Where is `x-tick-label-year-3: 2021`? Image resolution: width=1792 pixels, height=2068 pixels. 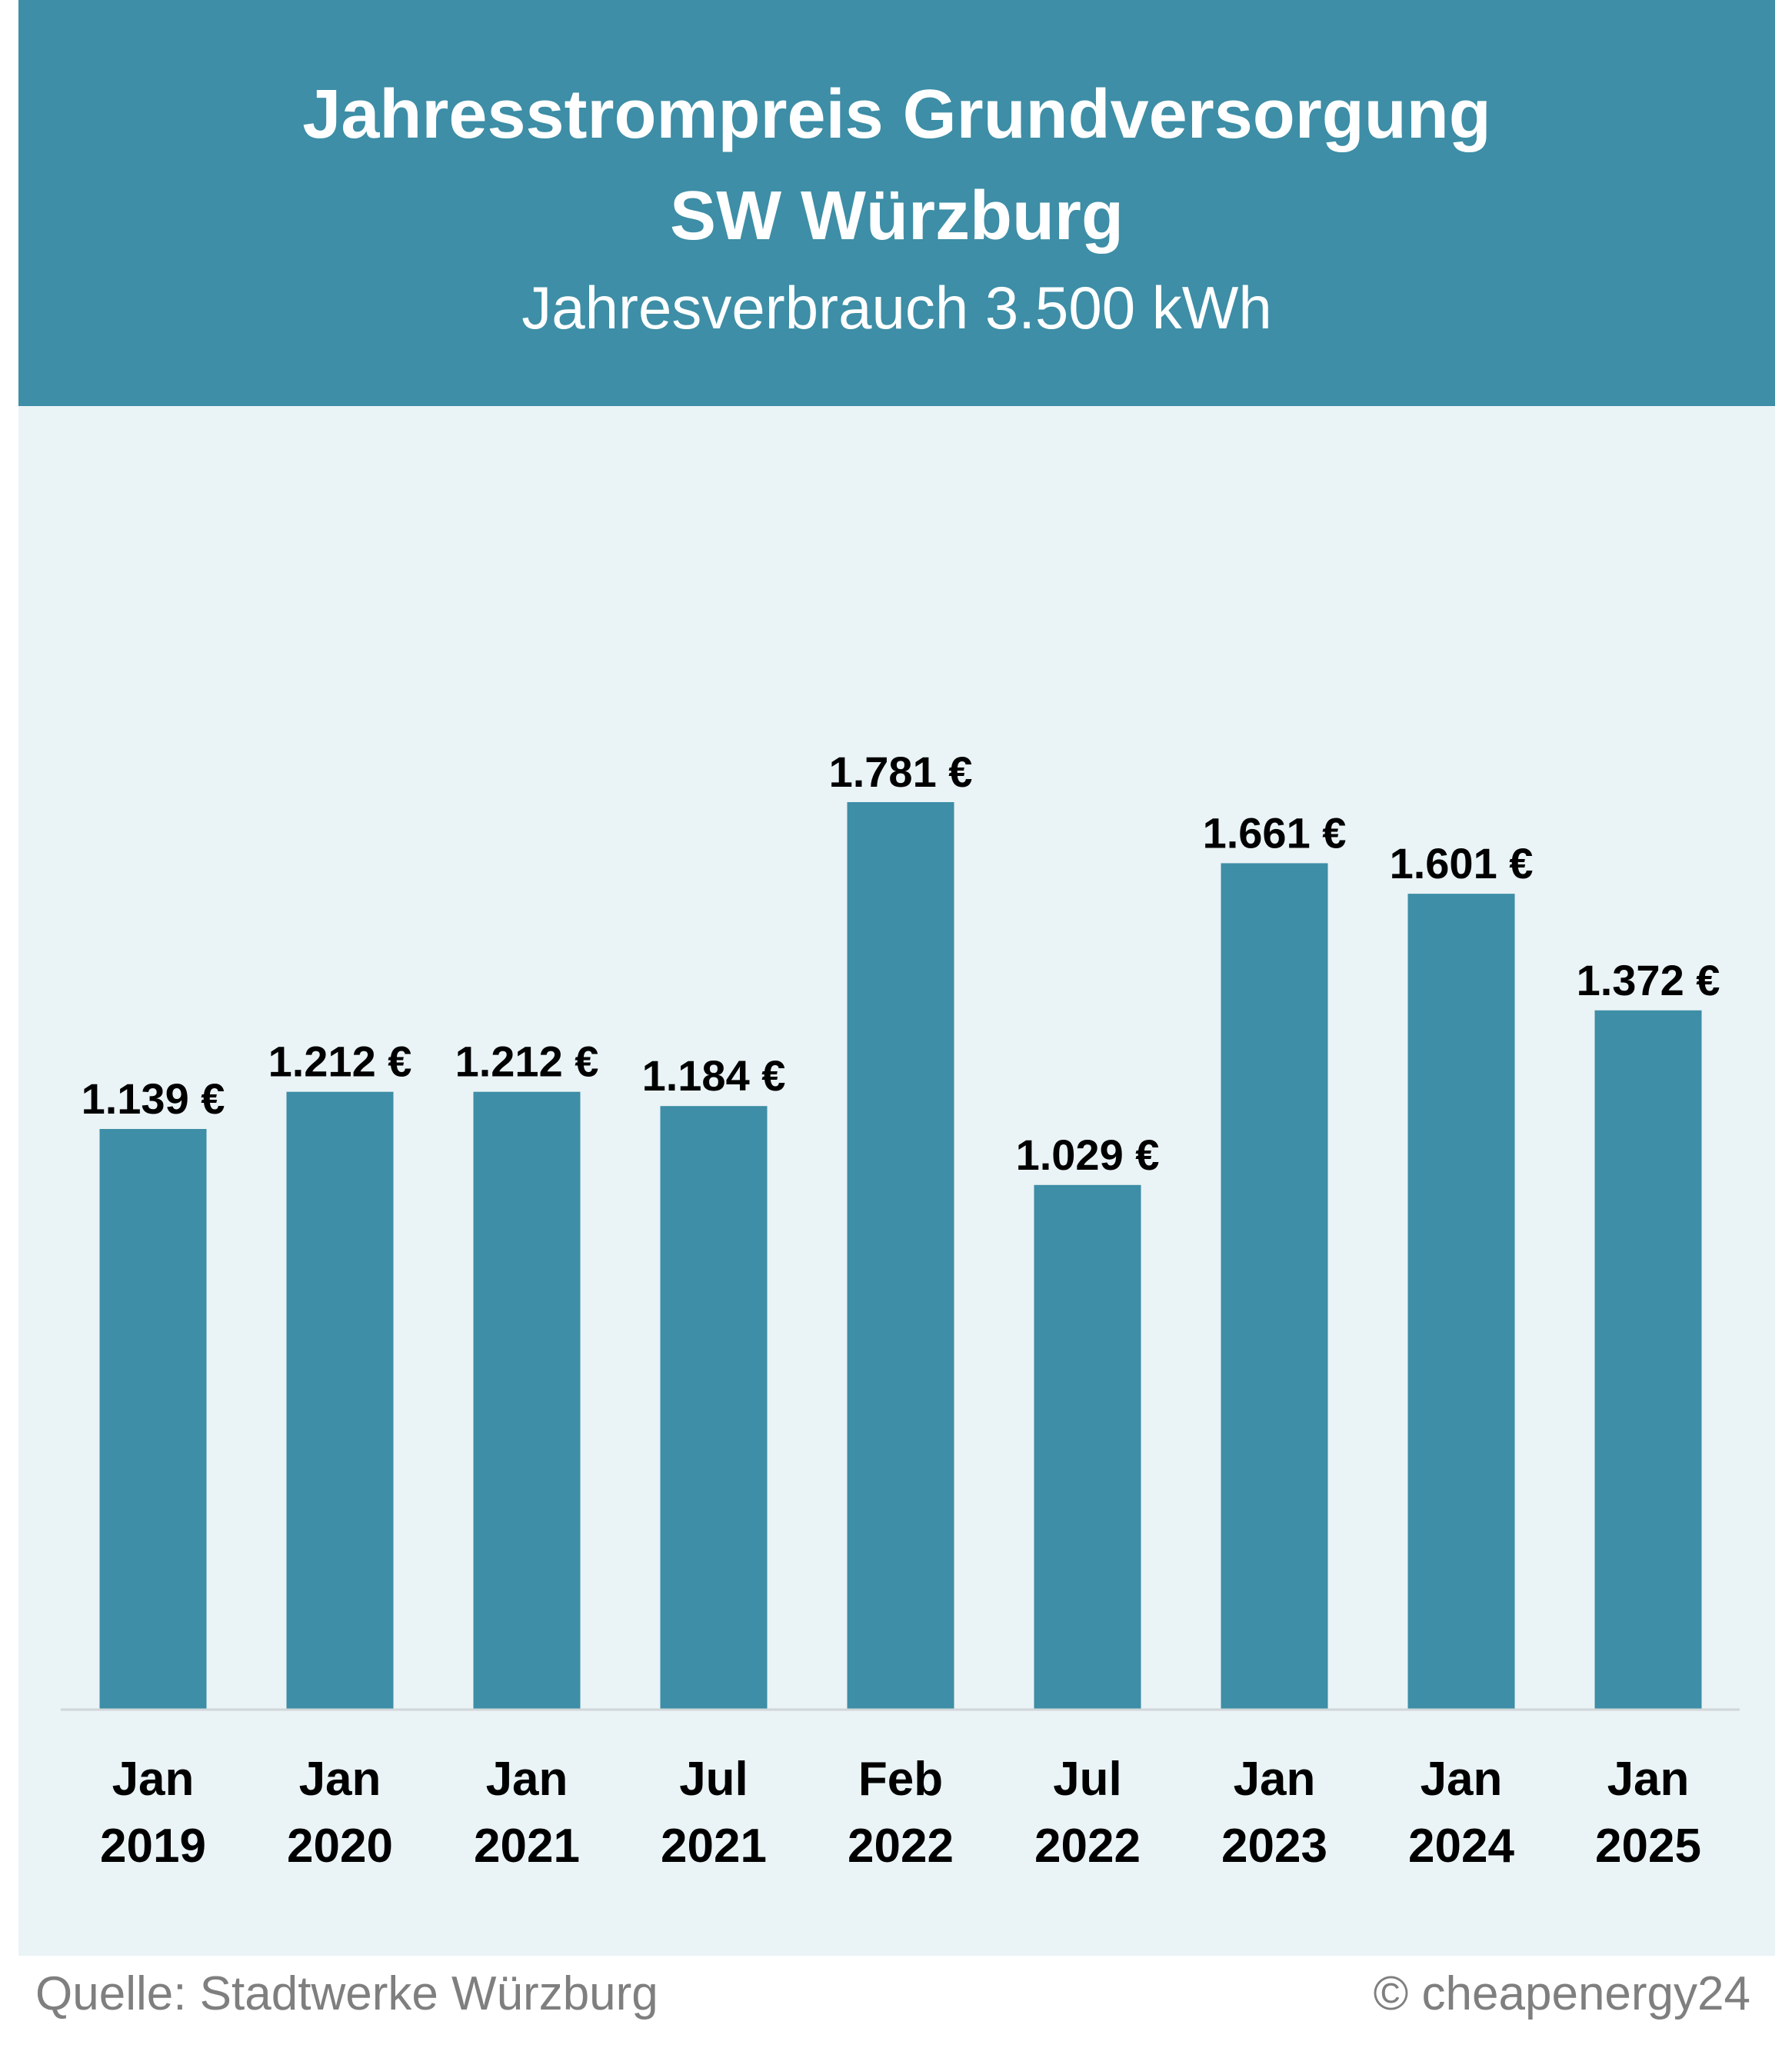 x-tick-label-year-3: 2021 is located at coordinates (714, 1846).